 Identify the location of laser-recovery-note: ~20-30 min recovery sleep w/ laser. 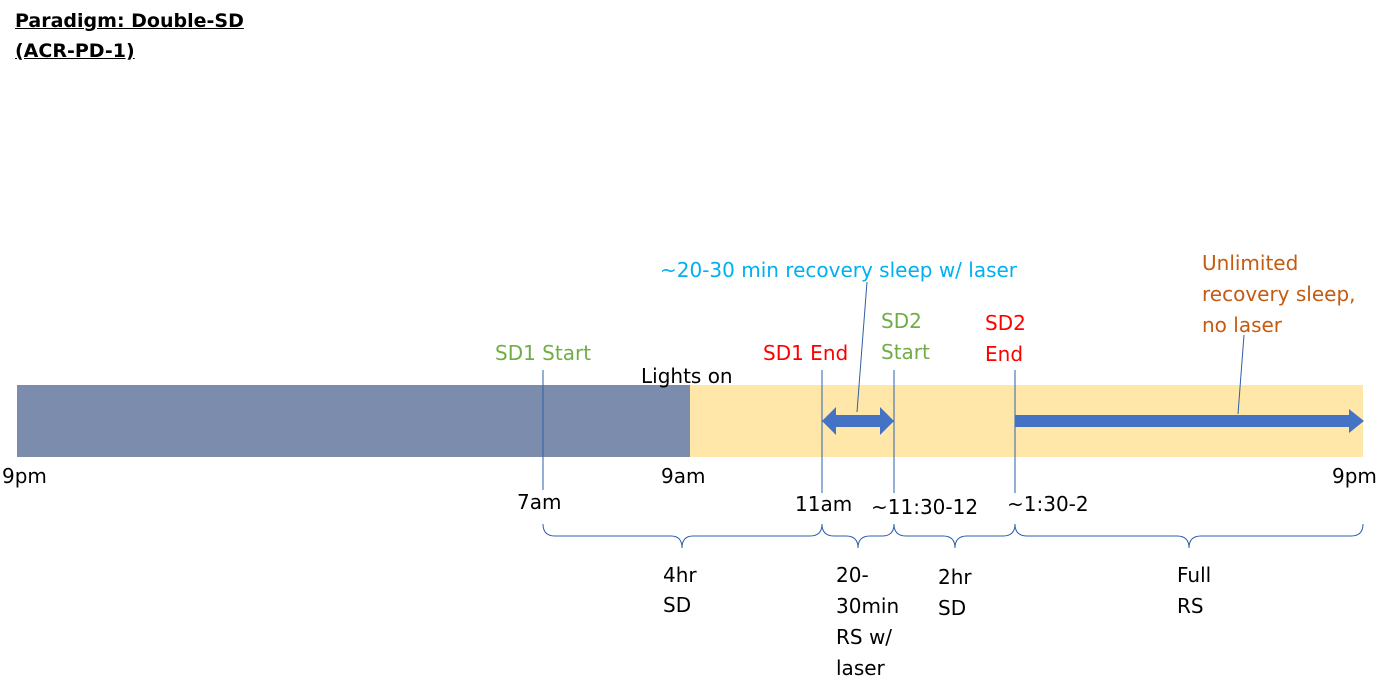
(839, 270).